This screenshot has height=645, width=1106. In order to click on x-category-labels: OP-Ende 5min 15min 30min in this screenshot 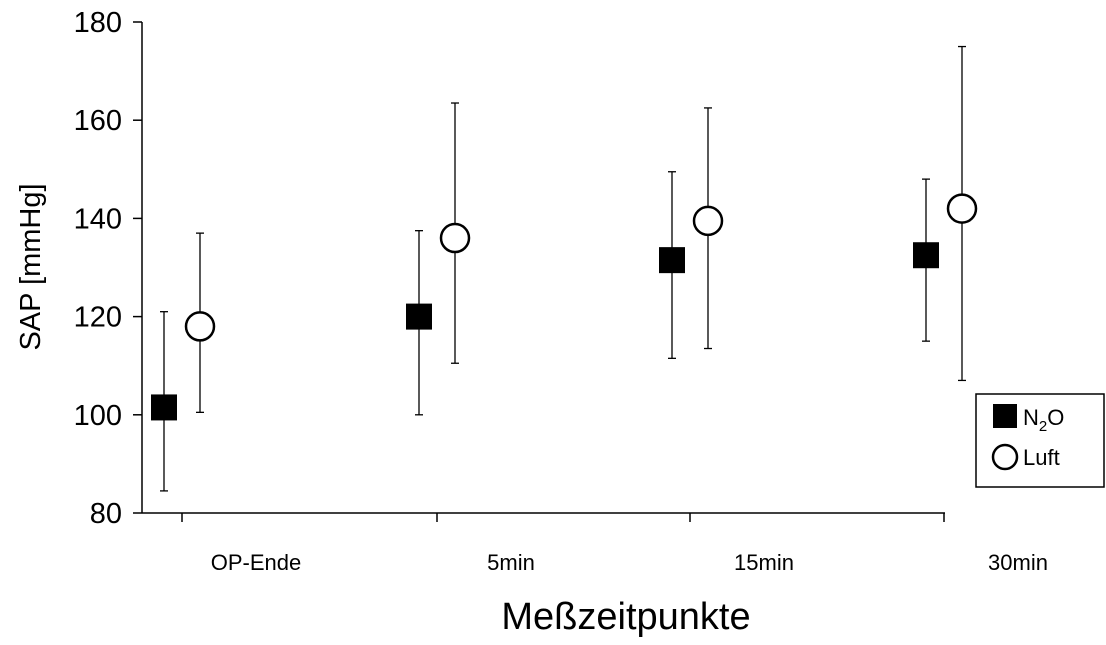, I will do `click(629, 562)`.